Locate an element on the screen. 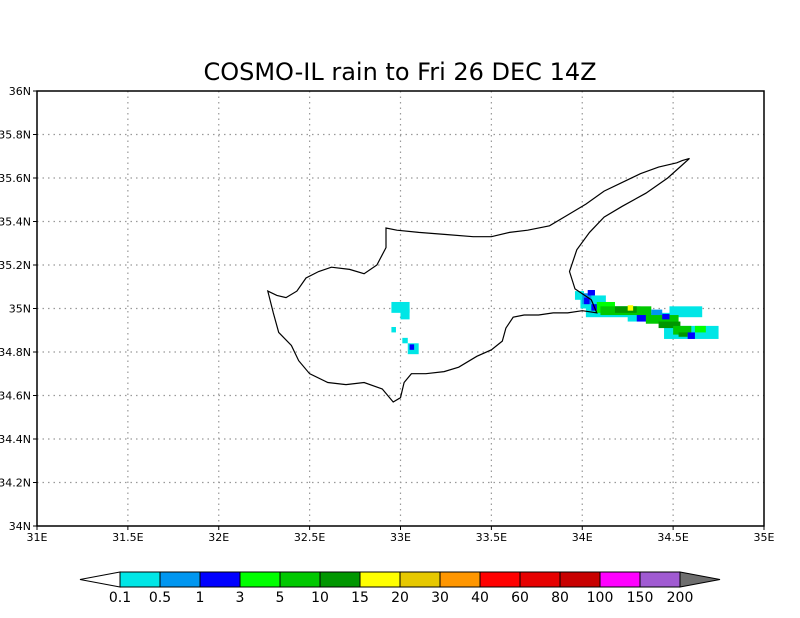 This screenshot has height=618, width=800. x-tick-label: 34.5E is located at coordinates (672, 537).